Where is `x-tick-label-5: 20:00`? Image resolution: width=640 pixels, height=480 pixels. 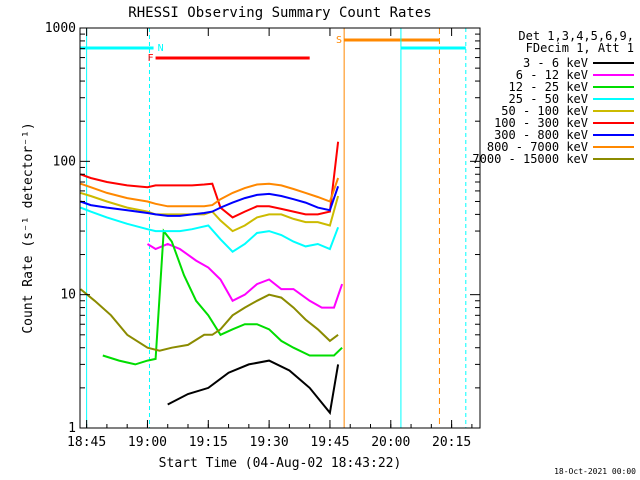
x-tick-label-5: 20:00 is located at coordinates (390, 442).